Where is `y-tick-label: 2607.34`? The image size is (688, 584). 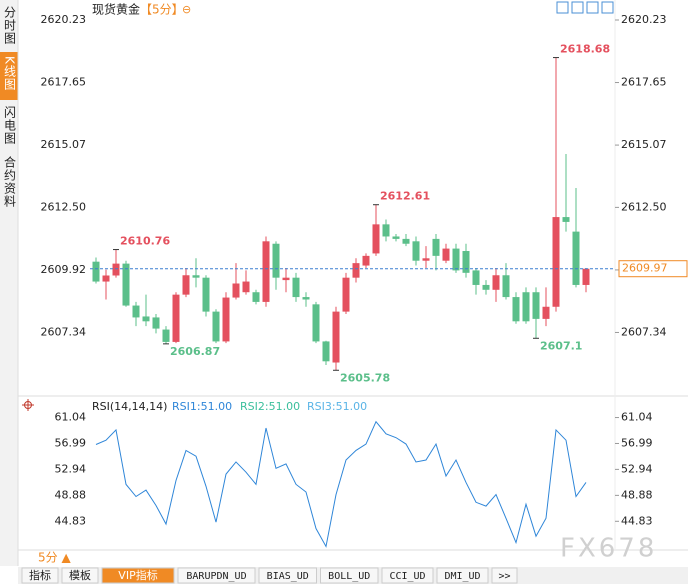 y-tick-label: 2607.34 is located at coordinates (64, 331).